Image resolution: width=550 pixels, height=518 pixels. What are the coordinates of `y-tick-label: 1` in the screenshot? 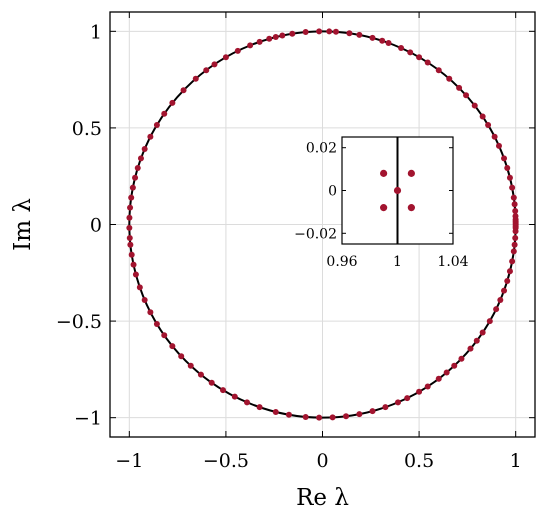 It's located at (96, 32).